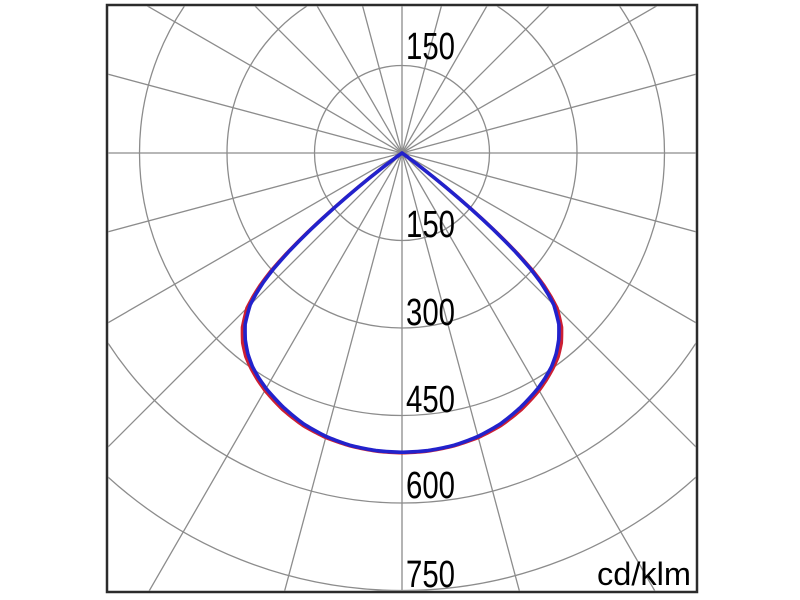  I want to click on ring-label-300: 300, so click(430, 313).